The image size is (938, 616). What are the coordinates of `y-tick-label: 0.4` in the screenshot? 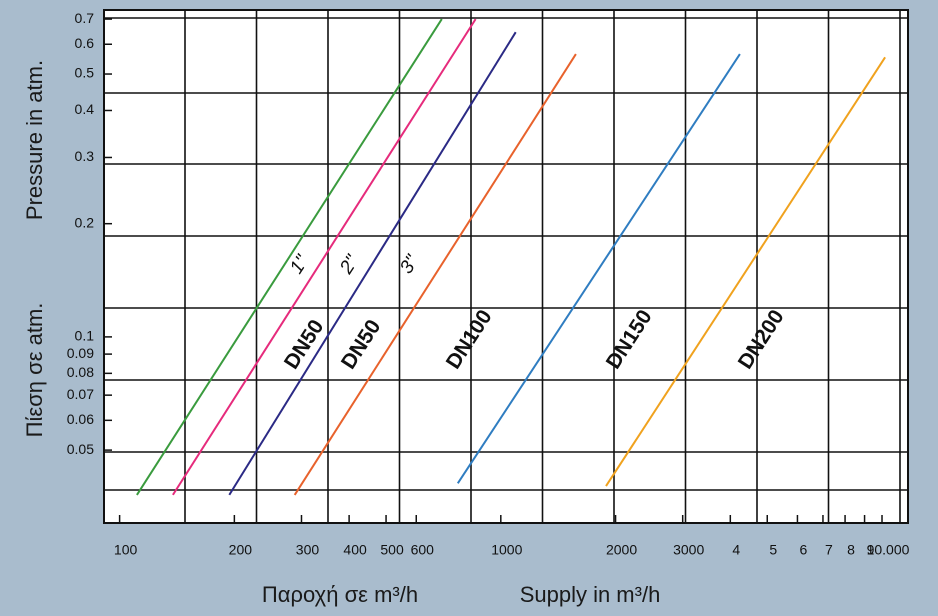 It's located at (85, 109).